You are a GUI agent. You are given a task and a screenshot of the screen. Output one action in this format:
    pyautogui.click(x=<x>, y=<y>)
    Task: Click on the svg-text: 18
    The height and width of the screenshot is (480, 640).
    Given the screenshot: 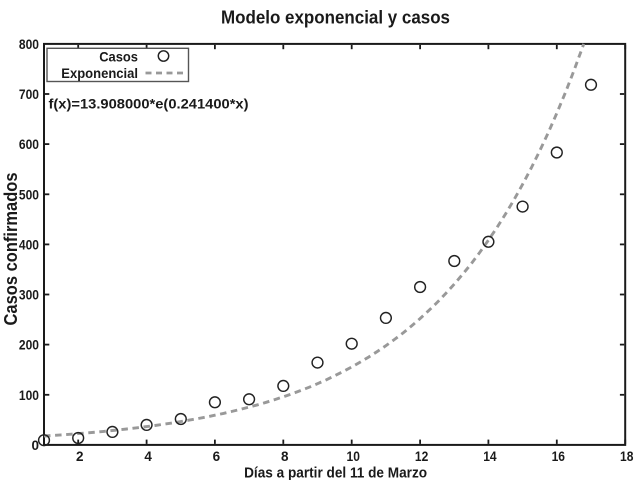 What is the action you would take?
    pyautogui.click(x=627, y=456)
    